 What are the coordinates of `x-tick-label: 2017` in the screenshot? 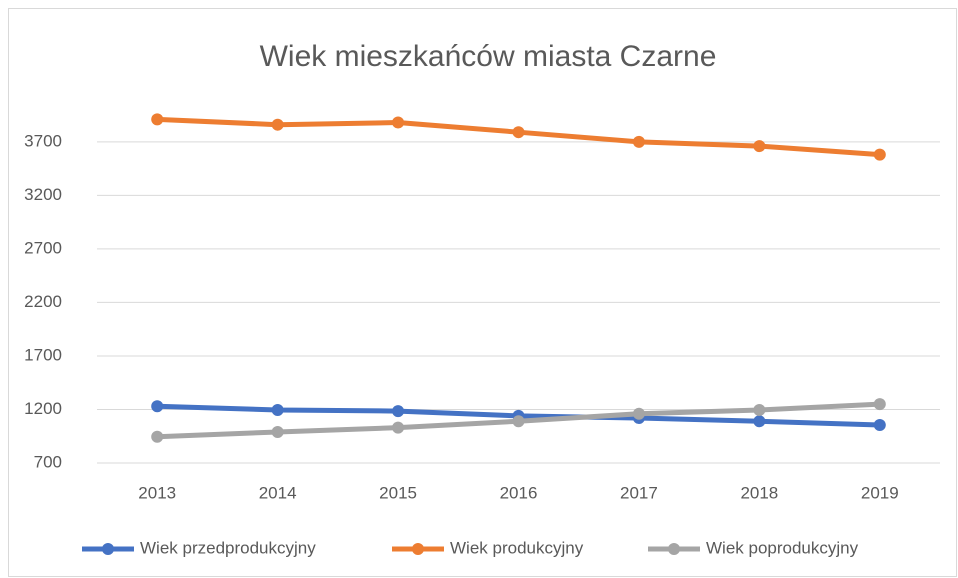 It's located at (639, 492).